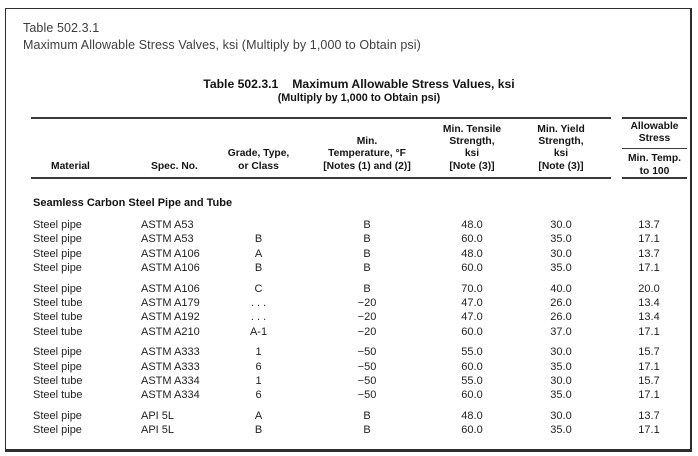 The image size is (698, 456). What do you see at coordinates (359, 118) in the screenshot?
I see `table-top-rule` at bounding box center [359, 118].